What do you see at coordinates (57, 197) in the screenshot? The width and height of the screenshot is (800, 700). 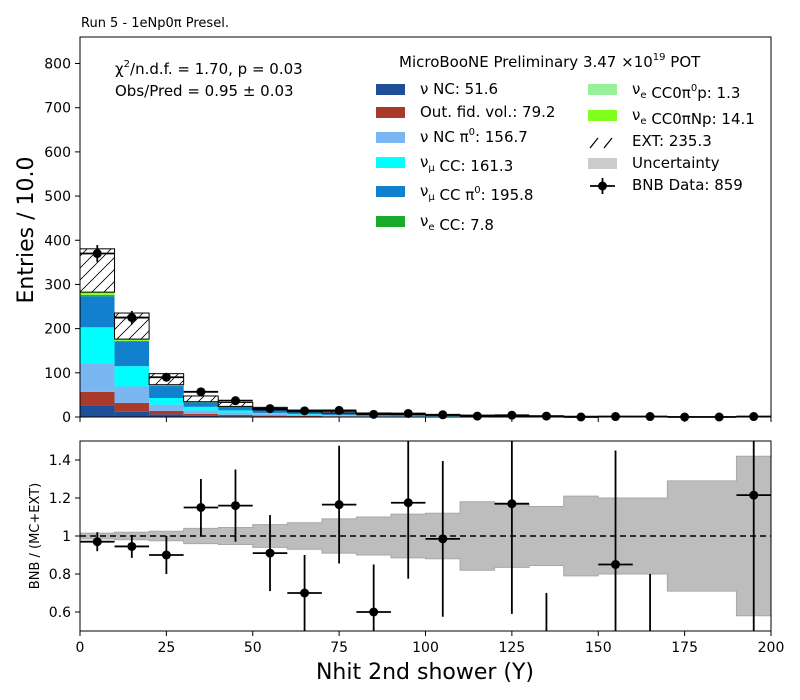 I see `main-ytick-label-5: 500` at bounding box center [57, 197].